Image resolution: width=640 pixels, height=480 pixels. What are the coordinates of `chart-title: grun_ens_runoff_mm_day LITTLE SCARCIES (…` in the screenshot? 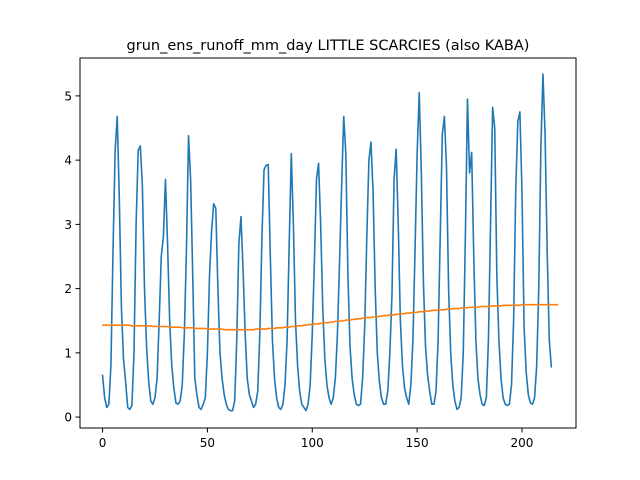 It's located at (328, 46).